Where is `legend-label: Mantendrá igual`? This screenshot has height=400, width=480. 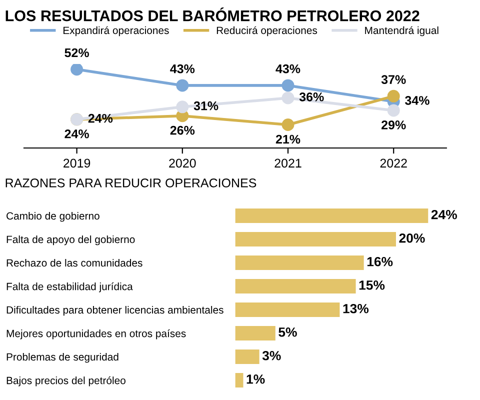 legend-label: Mantendrá igual is located at coordinates (401, 31).